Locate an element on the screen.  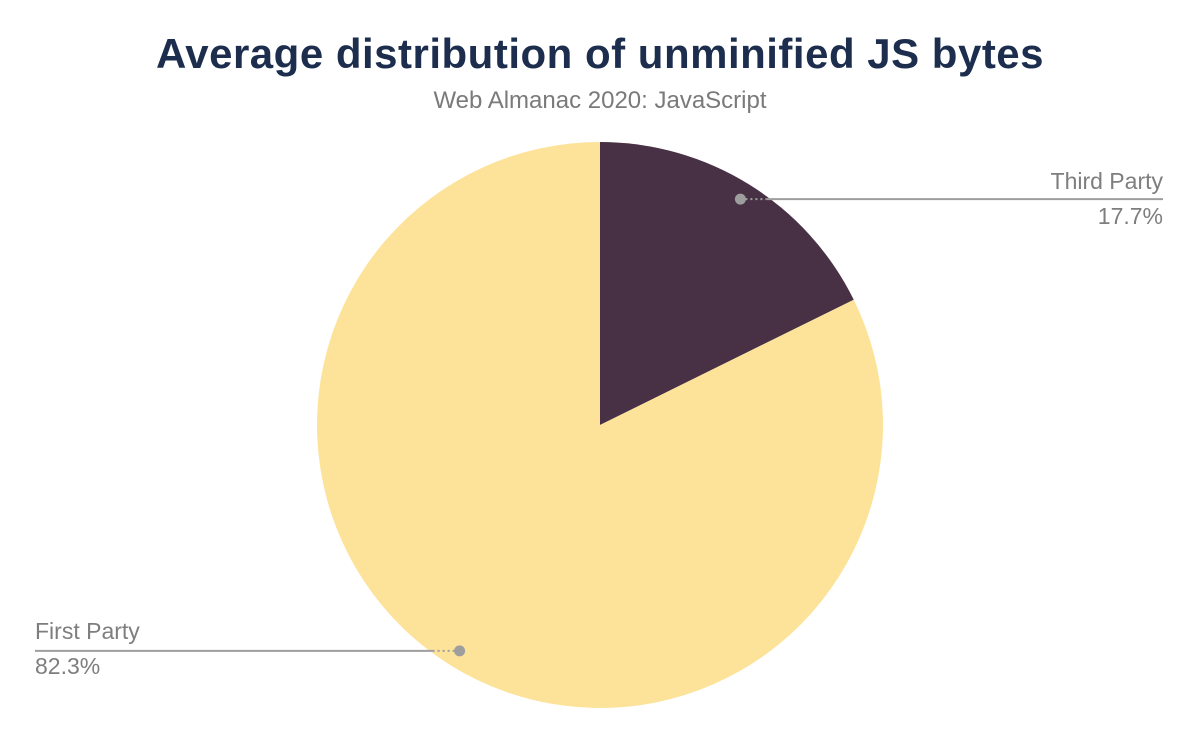
slice-label-first-party: First Party is located at coordinates (87, 631).